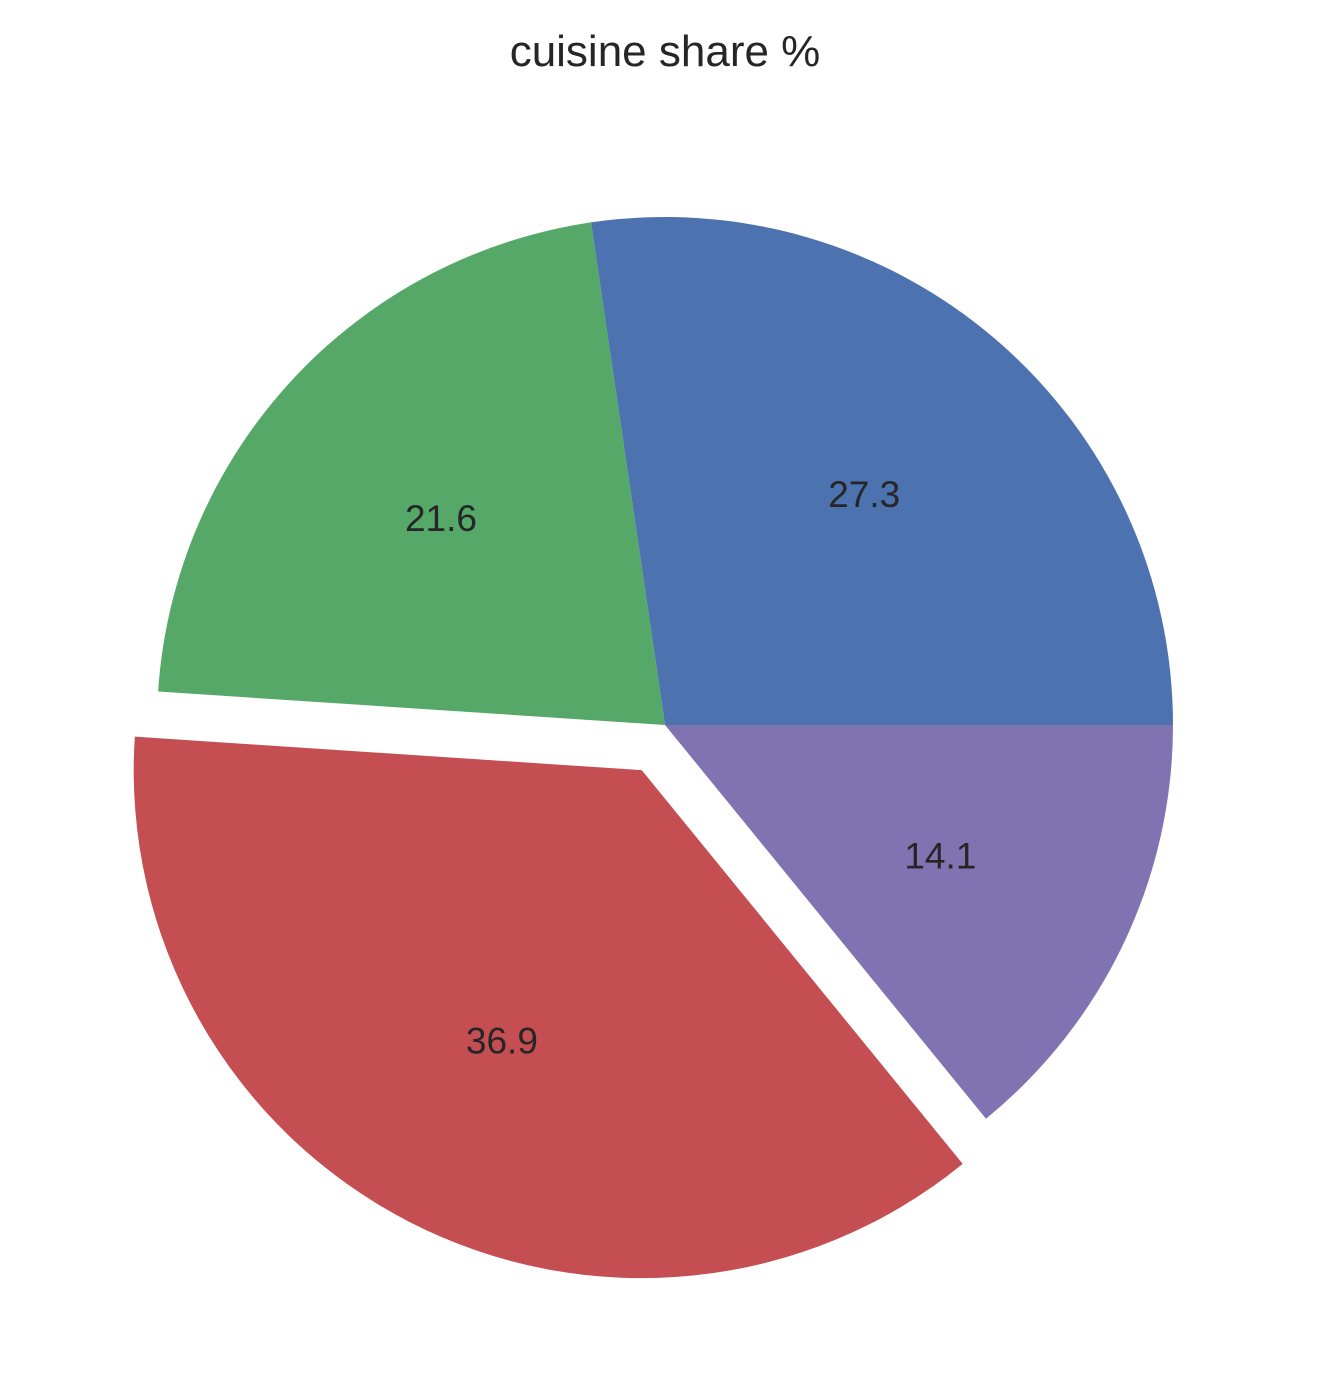 Image resolution: width=1330 pixels, height=1396 pixels. I want to click on pie-slice-14.1, so click(919, 922).